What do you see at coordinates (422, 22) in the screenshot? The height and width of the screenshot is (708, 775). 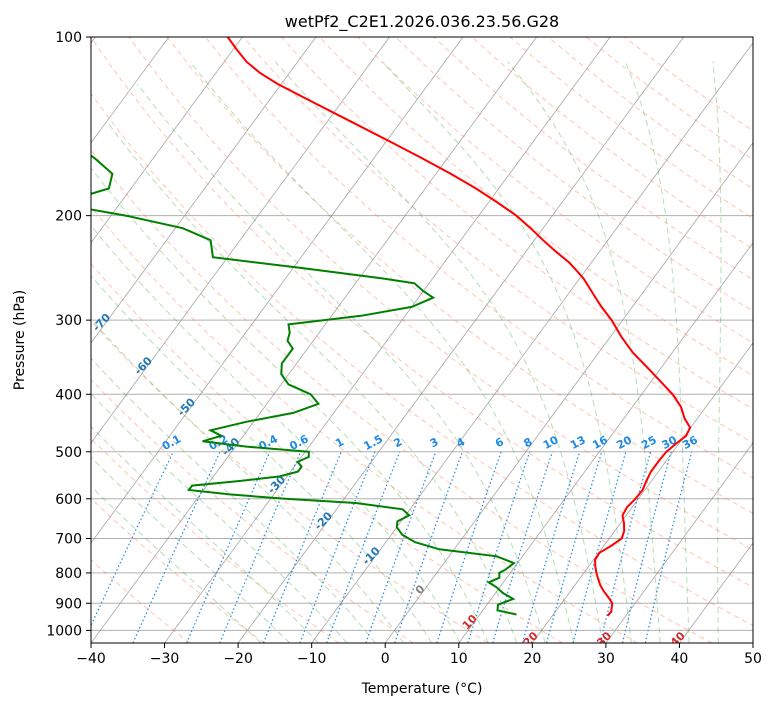 I see `chart-title: wetPf2_C2E1.2026.036.23.56.G28` at bounding box center [422, 22].